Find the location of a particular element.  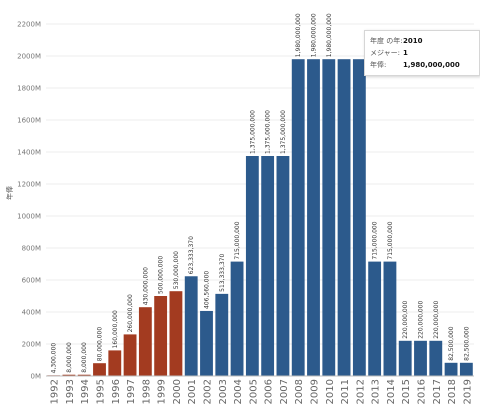

y-tick-label: 1000M is located at coordinates (29, 217).